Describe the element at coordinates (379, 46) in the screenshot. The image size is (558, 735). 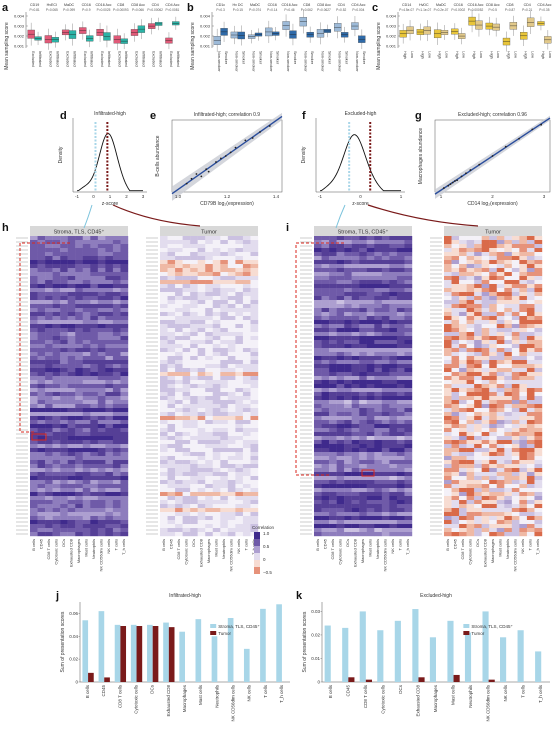
I see `y-axis-label: Mean sampling score` at that location.